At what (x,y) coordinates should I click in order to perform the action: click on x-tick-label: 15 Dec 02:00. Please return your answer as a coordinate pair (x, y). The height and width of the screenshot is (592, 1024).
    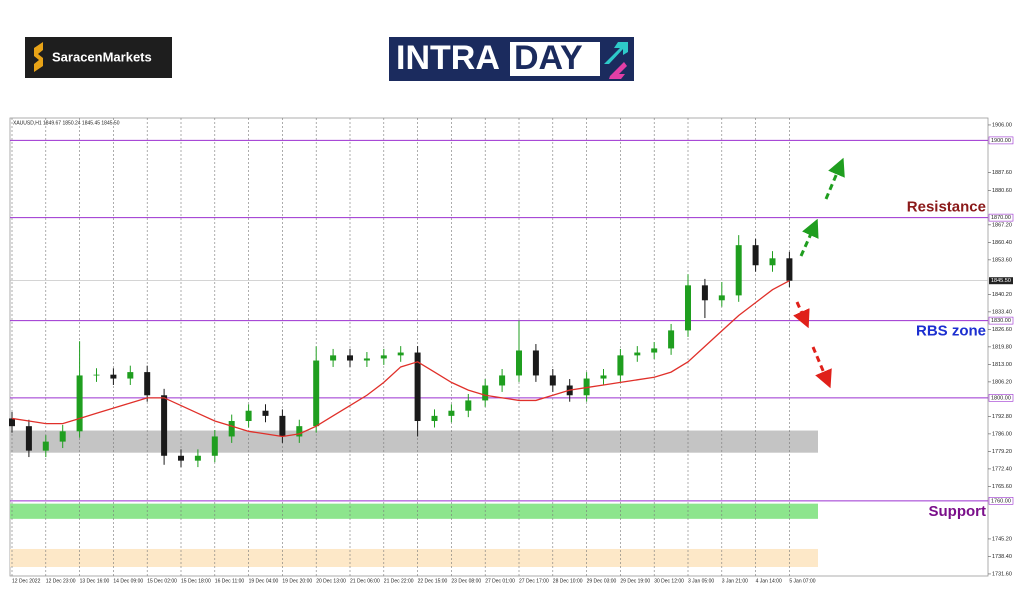
    Looking at the image, I should click on (162, 581).